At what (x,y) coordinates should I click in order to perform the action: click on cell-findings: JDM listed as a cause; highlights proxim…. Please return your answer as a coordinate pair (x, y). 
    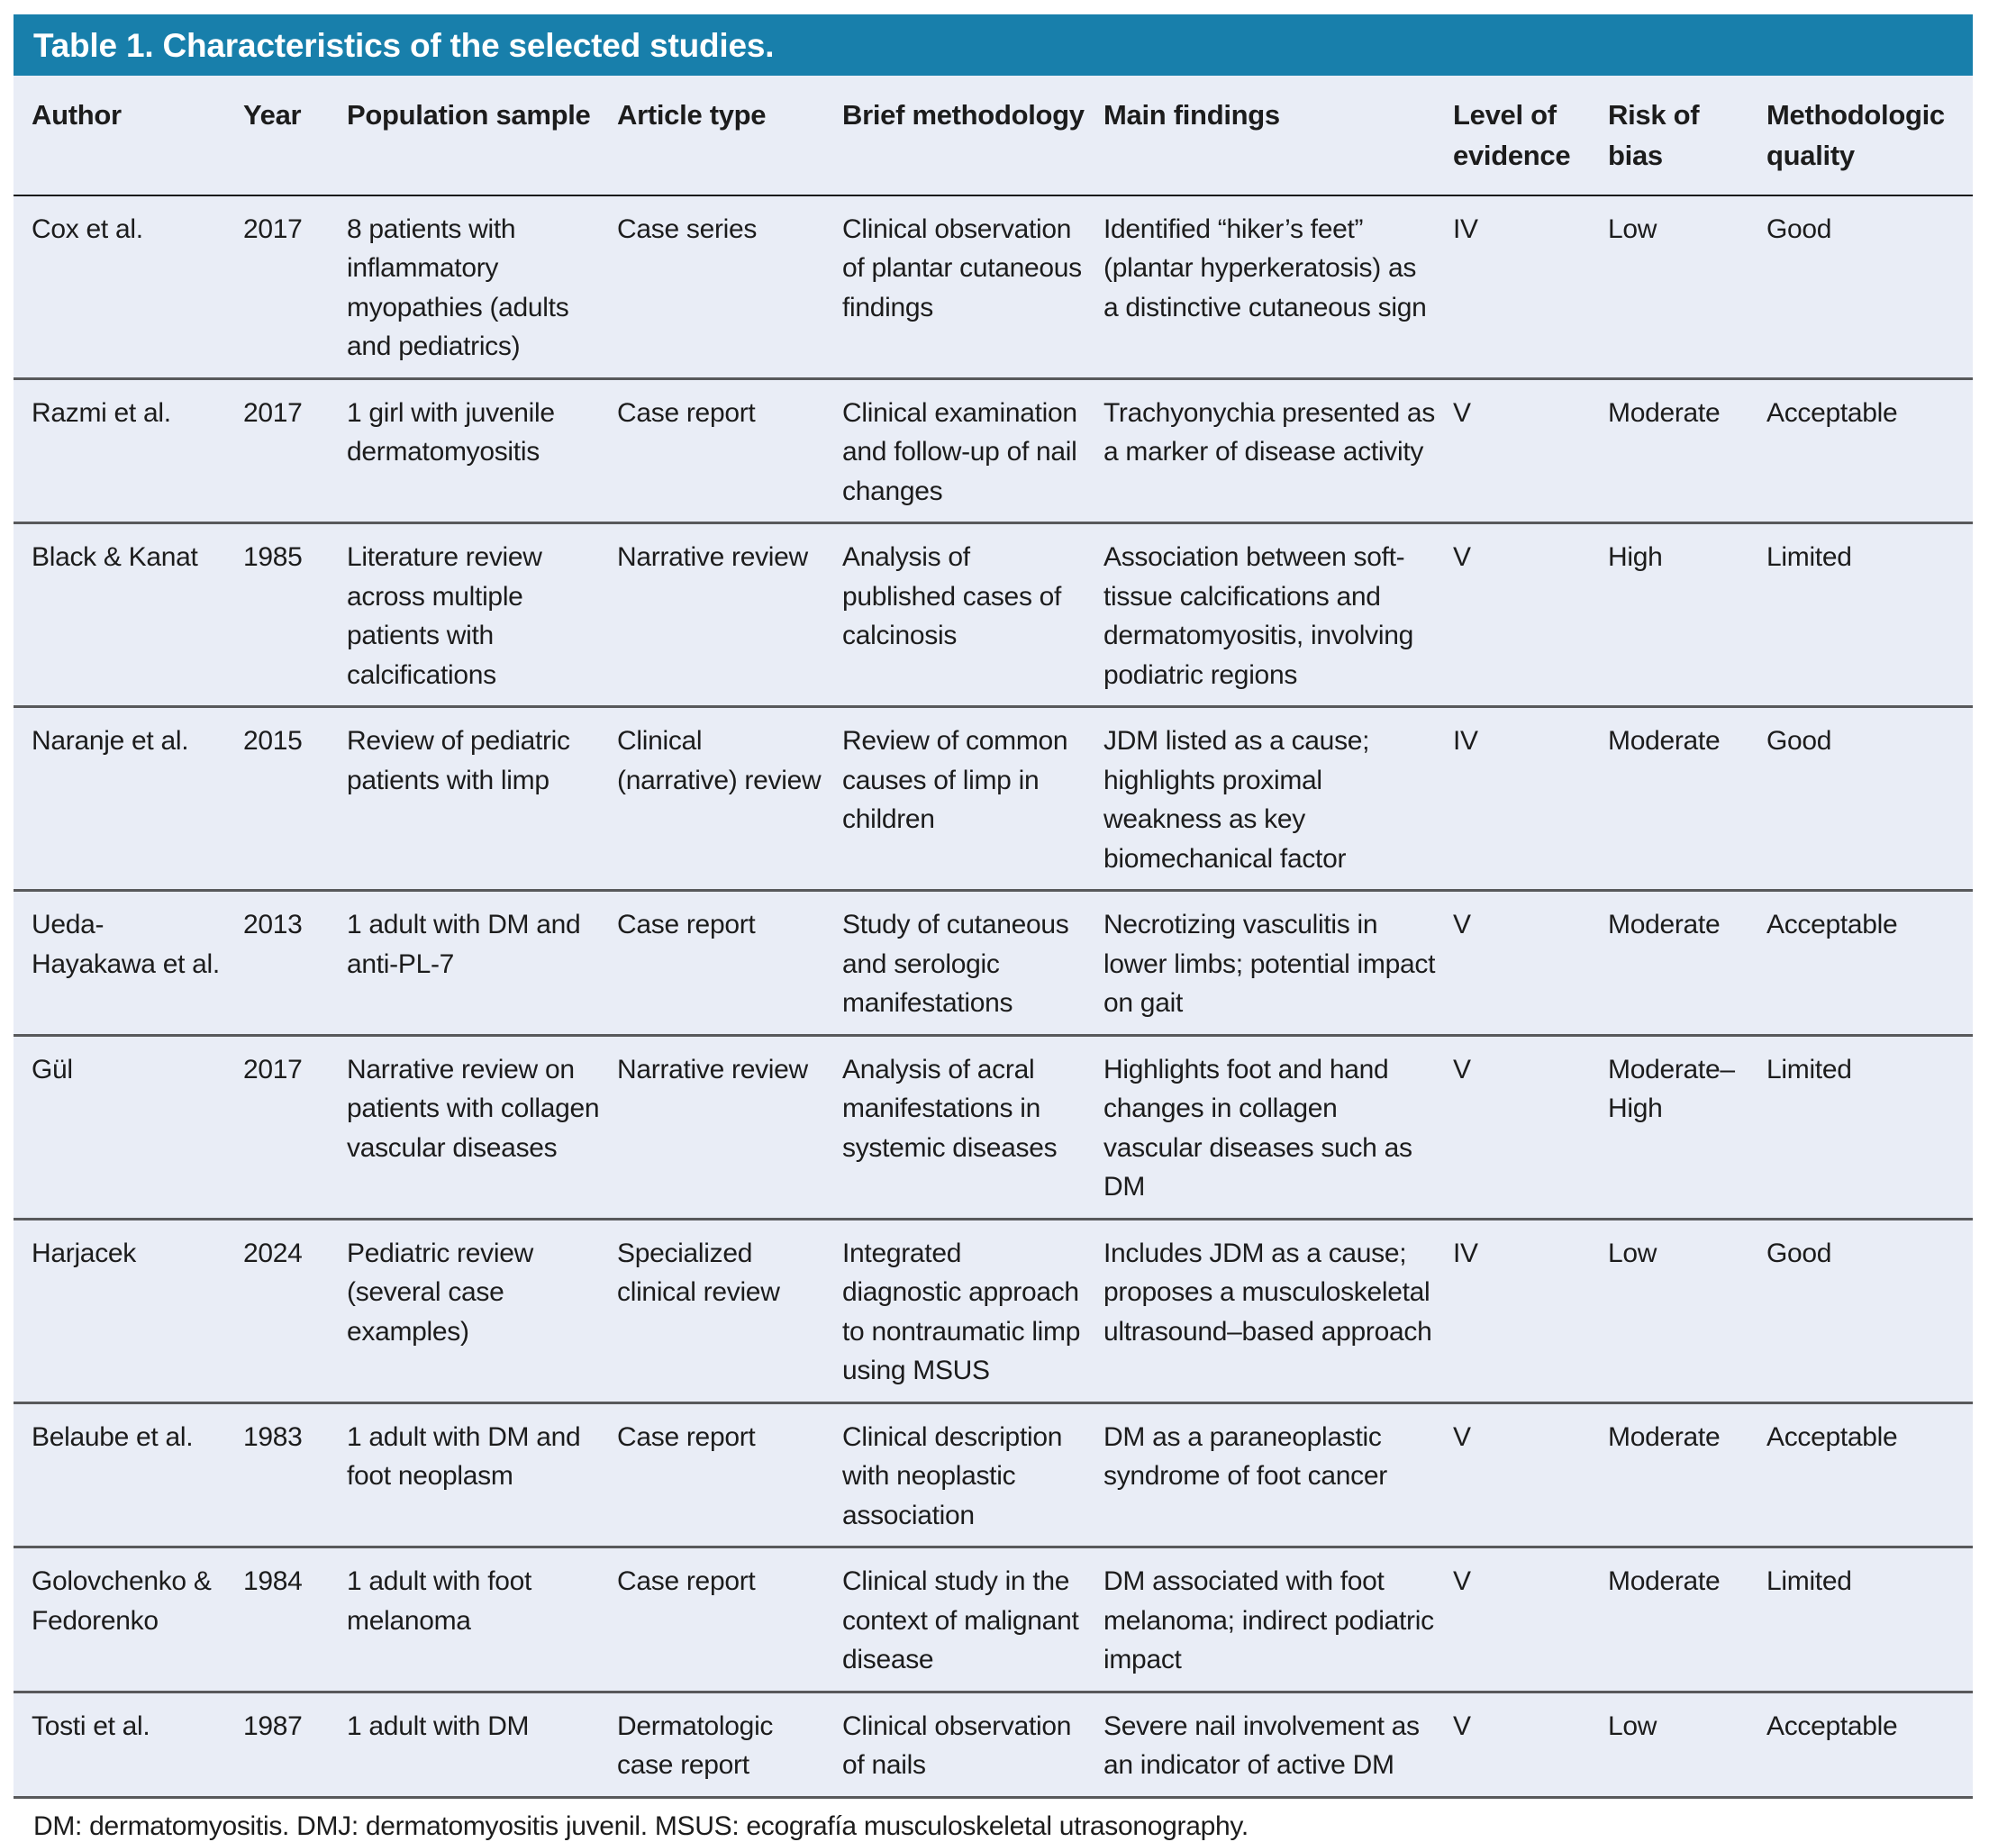
    Looking at the image, I should click on (1278, 799).